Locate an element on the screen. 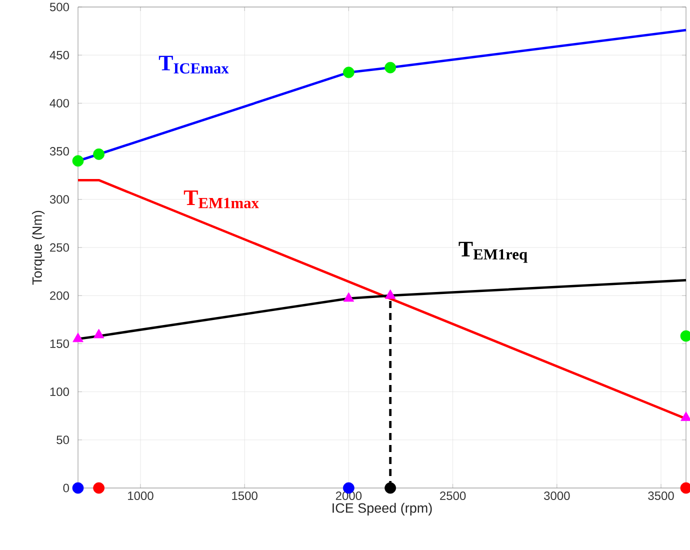  x-tick-label: 3000 is located at coordinates (557, 496).